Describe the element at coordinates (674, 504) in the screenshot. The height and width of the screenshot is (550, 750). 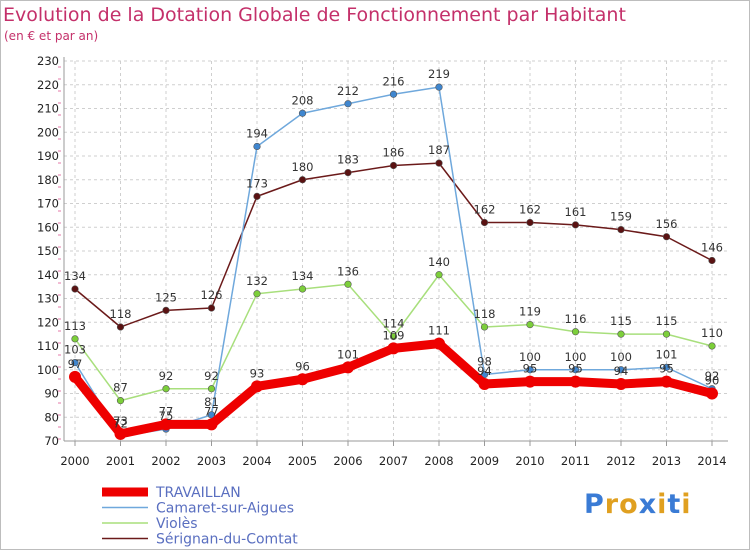
I see `logo-letter: t` at that location.